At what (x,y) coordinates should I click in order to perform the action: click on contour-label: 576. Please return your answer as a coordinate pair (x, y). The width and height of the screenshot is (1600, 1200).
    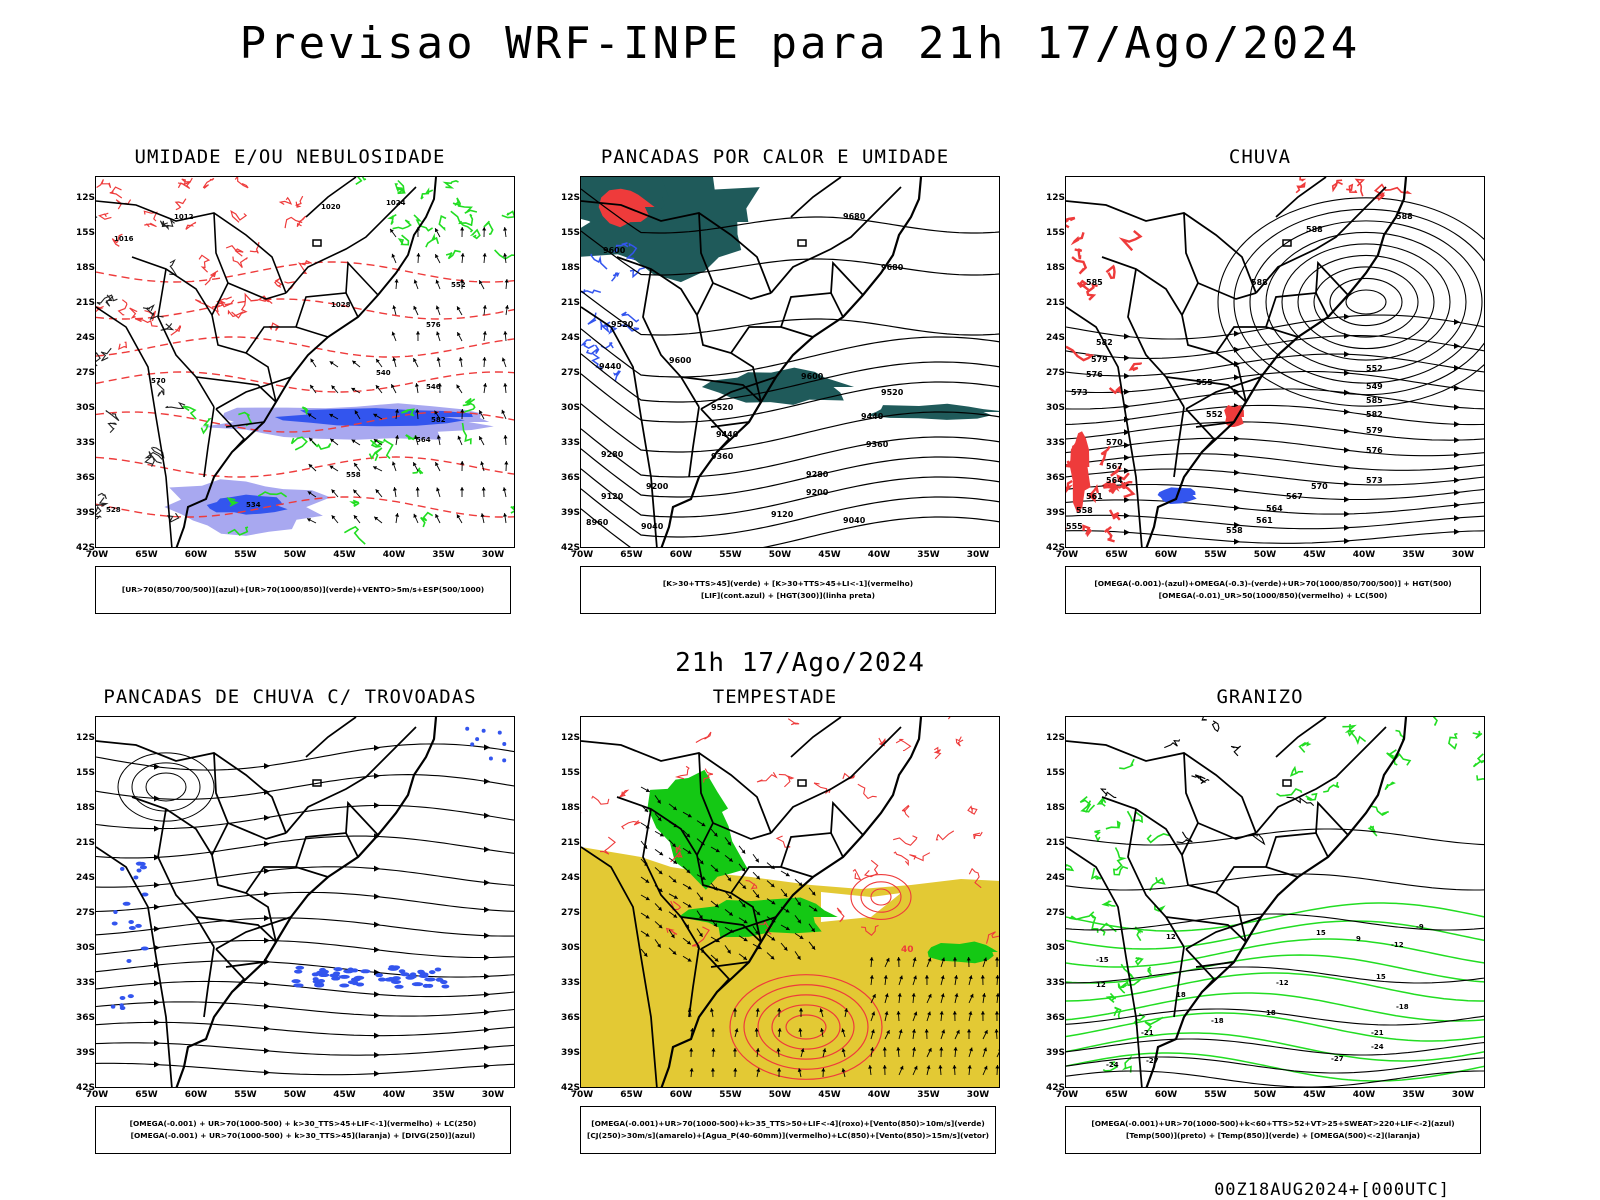
    Looking at the image, I should click on (433, 325).